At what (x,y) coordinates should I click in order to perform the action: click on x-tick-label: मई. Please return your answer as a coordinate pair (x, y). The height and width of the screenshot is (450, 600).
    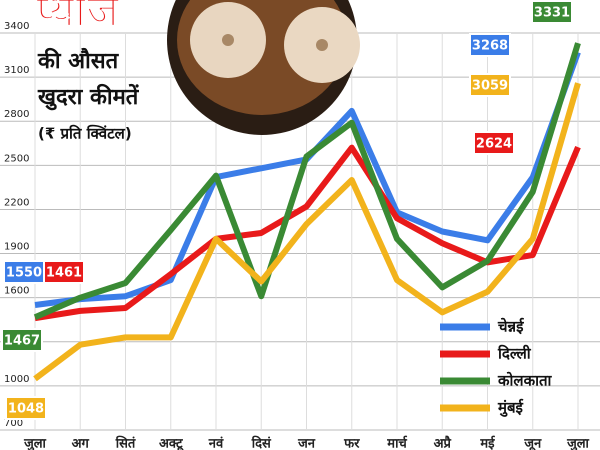
    Looking at the image, I should click on (487, 443).